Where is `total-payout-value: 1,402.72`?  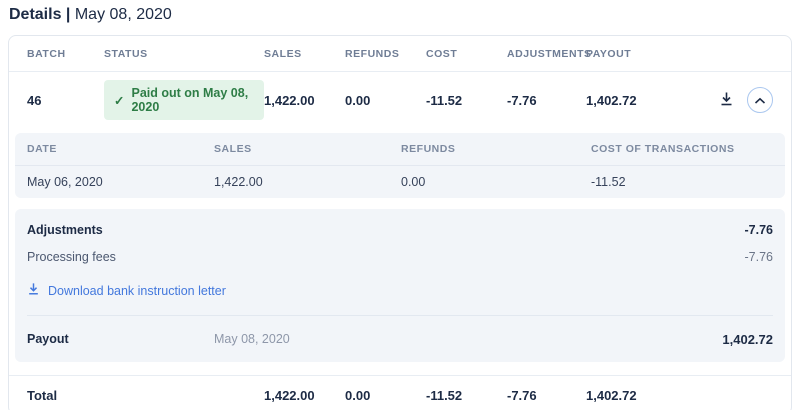
total-payout-value: 1,402.72 is located at coordinates (611, 395).